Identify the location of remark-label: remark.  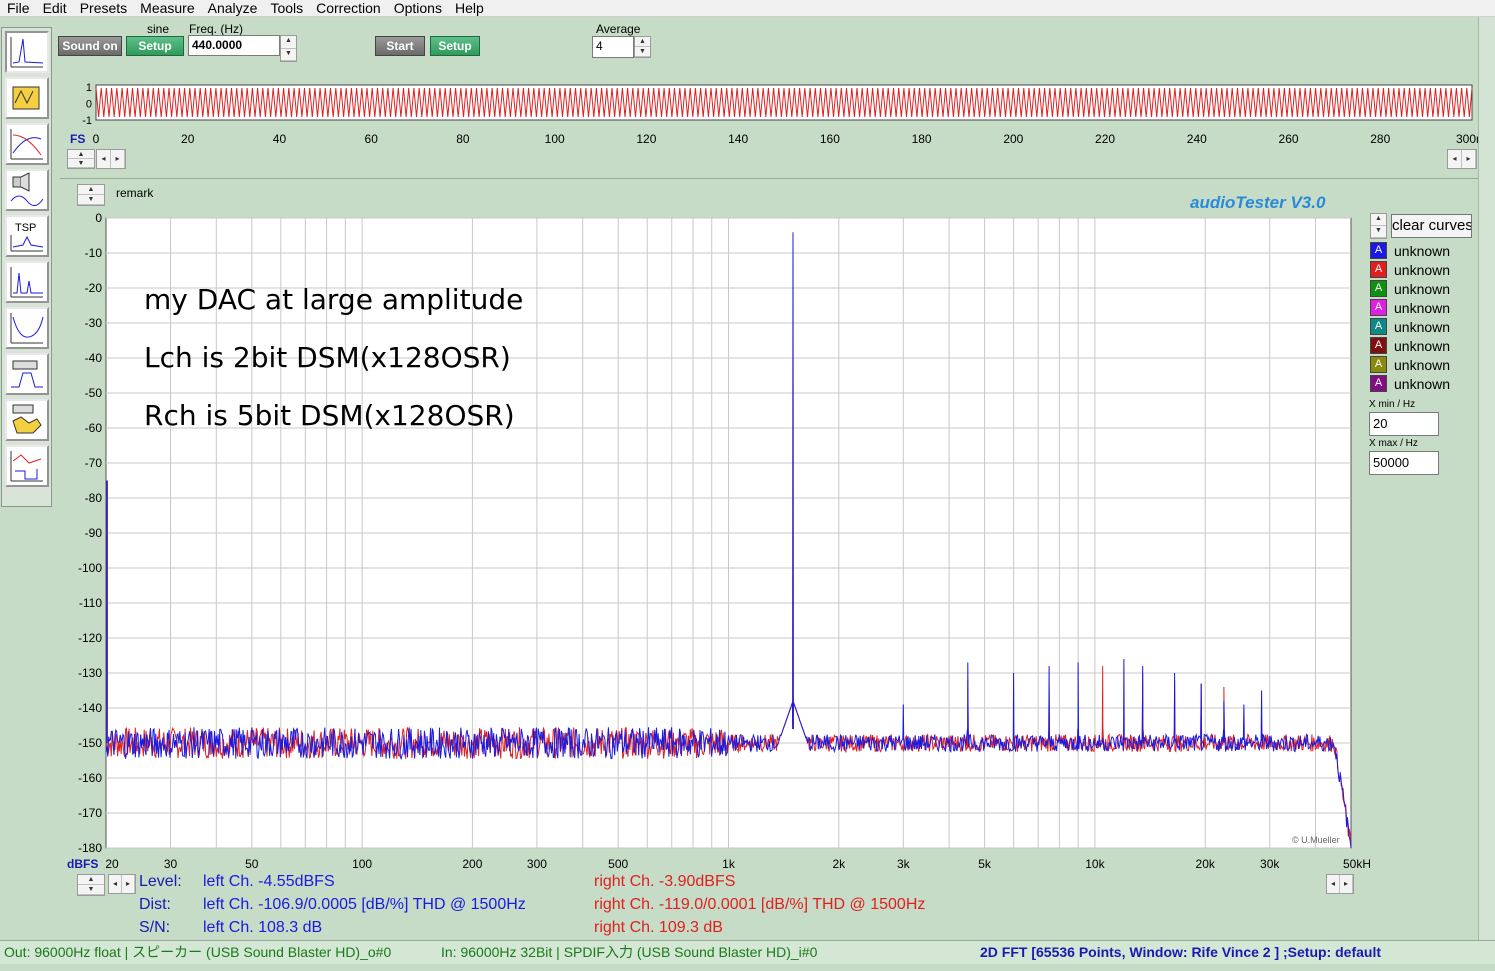
(135, 193).